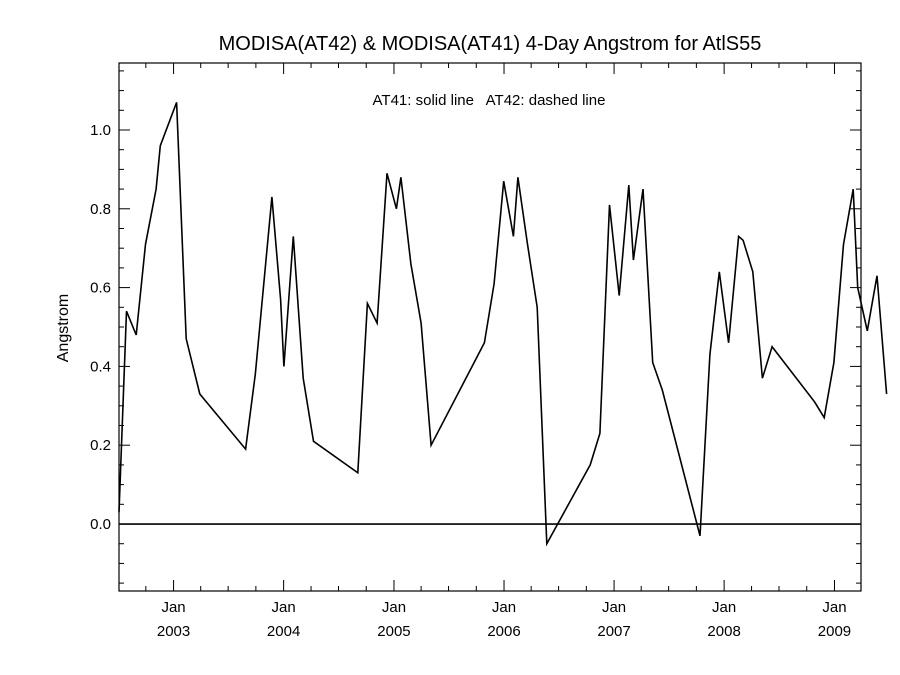 The width and height of the screenshot is (900, 675). I want to click on x-tick-year-label: 2006, so click(503, 631).